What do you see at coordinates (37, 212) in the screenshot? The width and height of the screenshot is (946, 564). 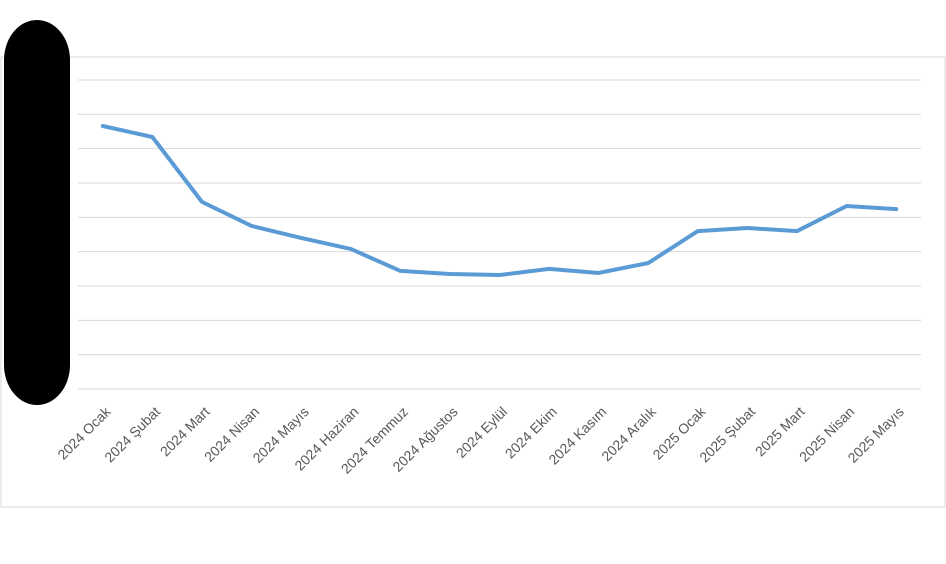 I see `redaction` at bounding box center [37, 212].